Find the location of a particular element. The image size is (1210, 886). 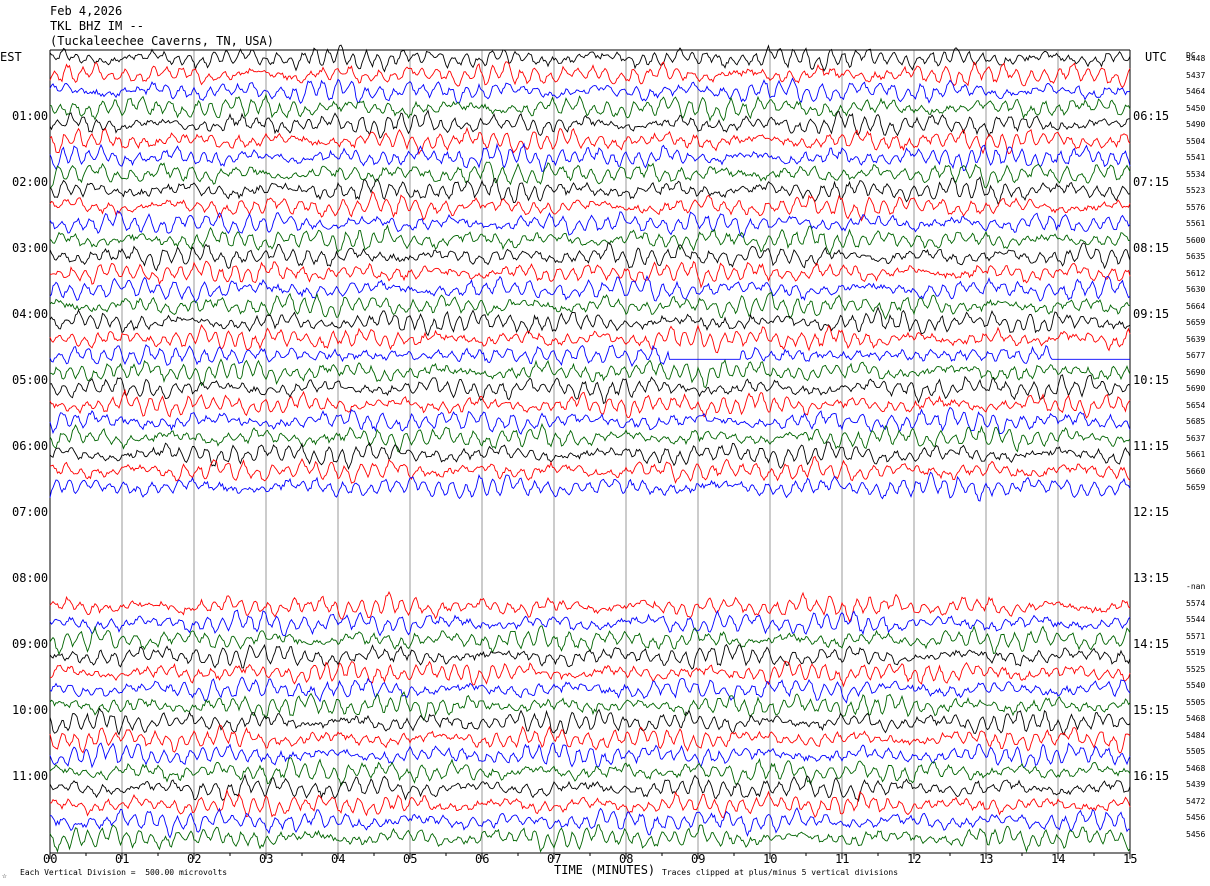

dc-value: 5654 is located at coordinates (1196, 405).